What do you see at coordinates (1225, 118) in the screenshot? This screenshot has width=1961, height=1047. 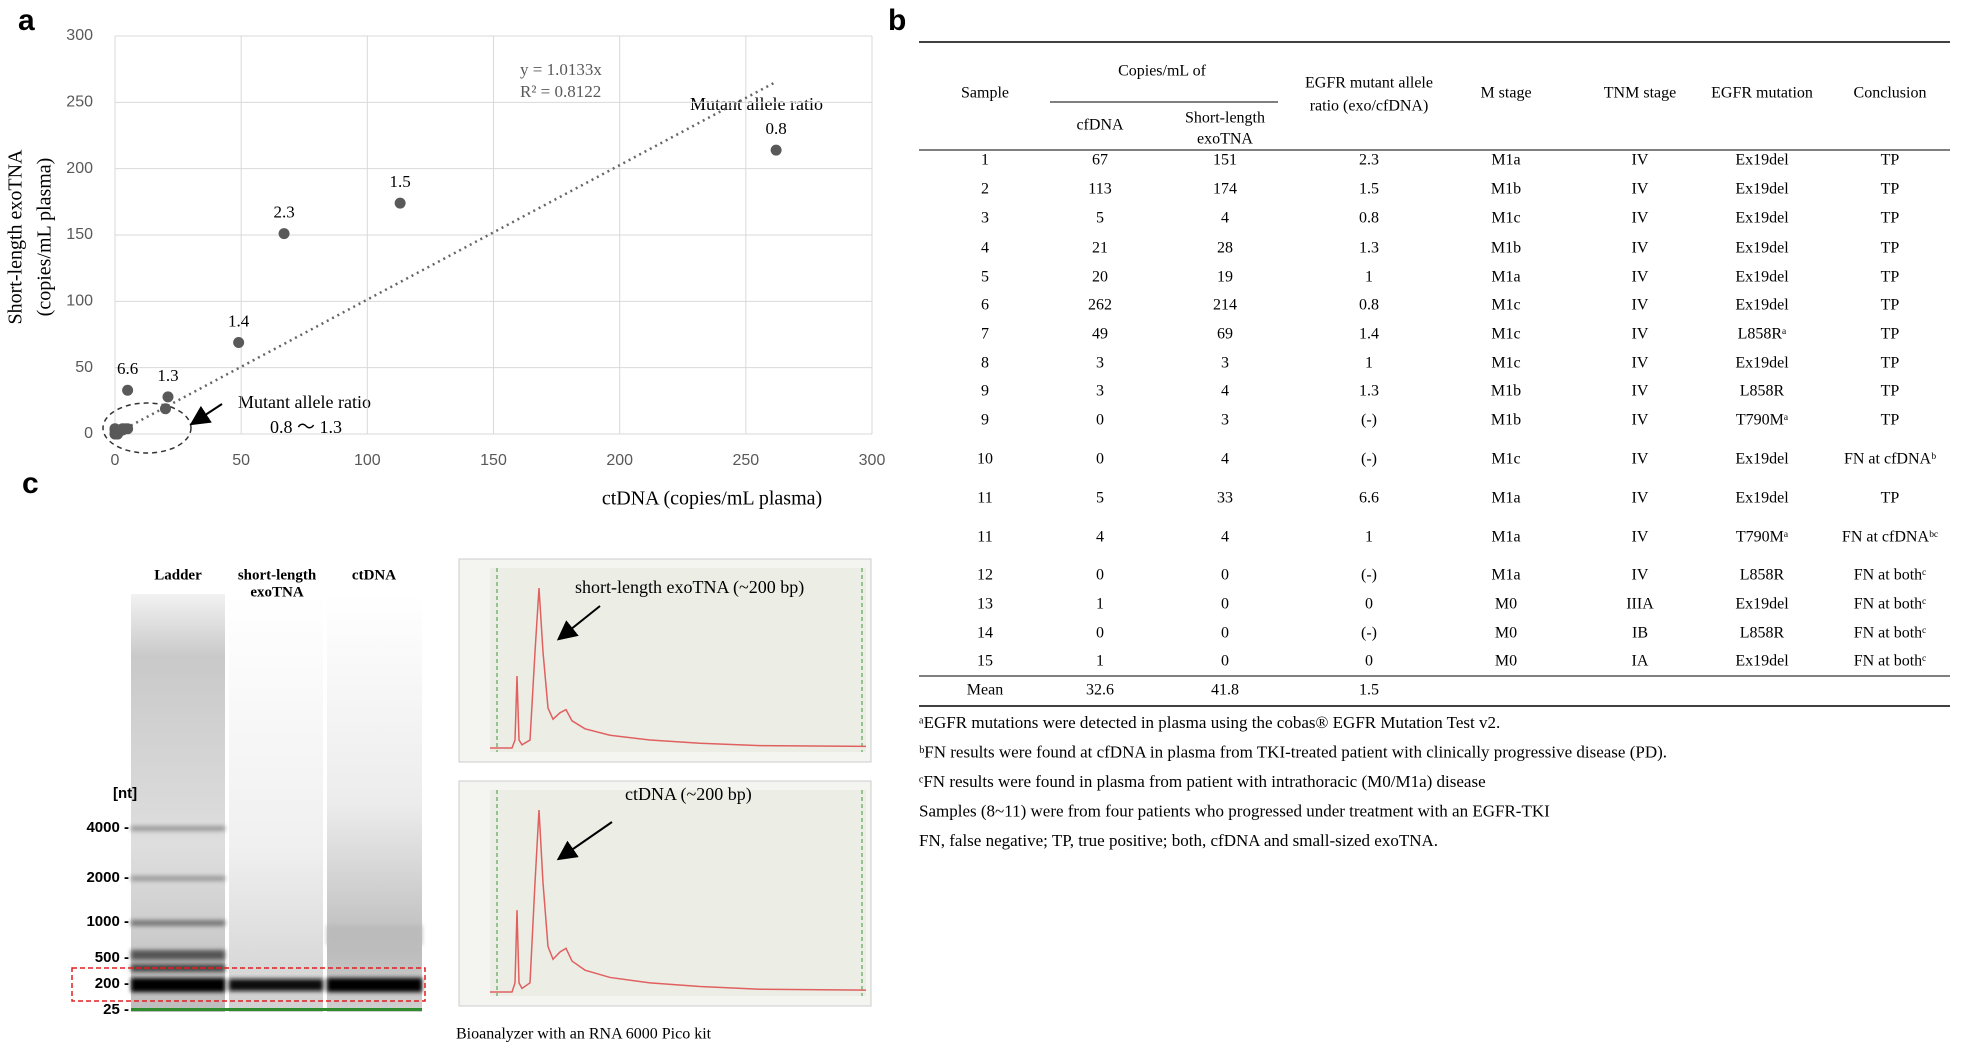 I see `table-header: Short-length` at bounding box center [1225, 118].